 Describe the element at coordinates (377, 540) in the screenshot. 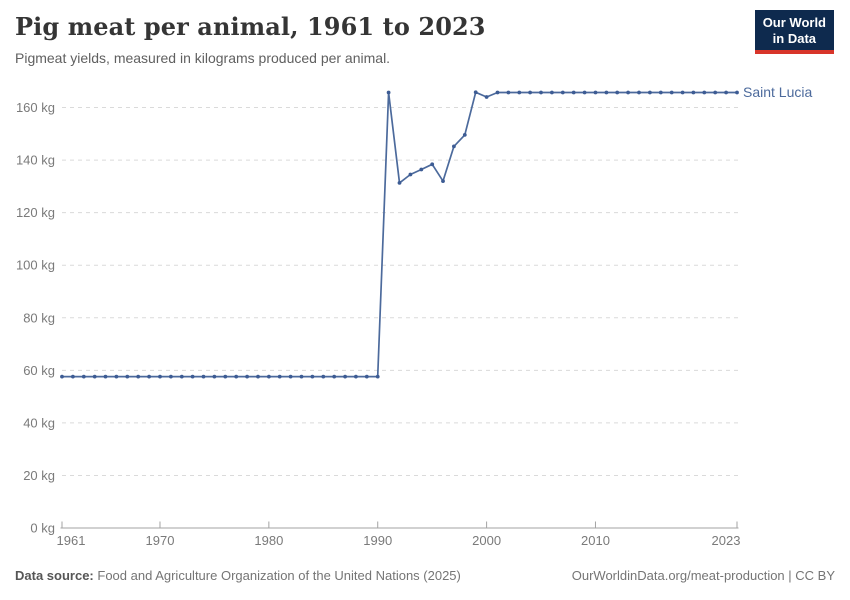

I see `x-tick-label: 1990` at that location.